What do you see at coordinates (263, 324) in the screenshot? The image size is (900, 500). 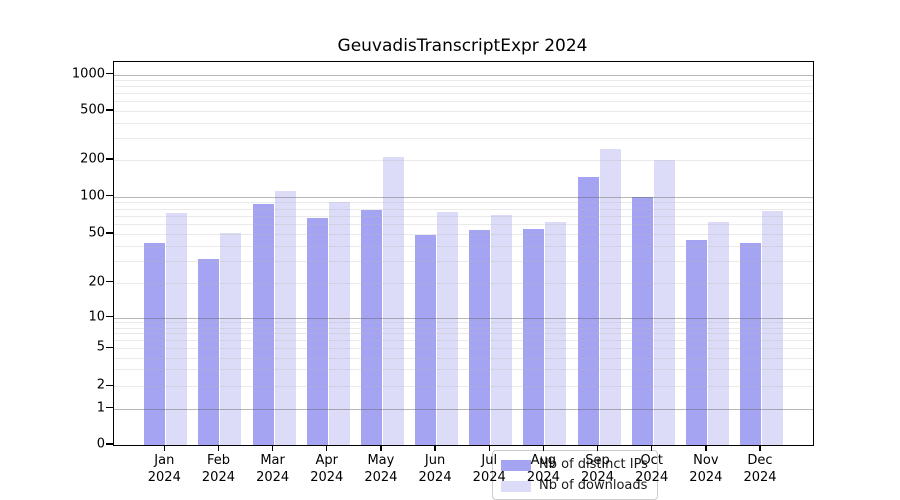 I see `bar-distinct-ips-mar` at bounding box center [263, 324].